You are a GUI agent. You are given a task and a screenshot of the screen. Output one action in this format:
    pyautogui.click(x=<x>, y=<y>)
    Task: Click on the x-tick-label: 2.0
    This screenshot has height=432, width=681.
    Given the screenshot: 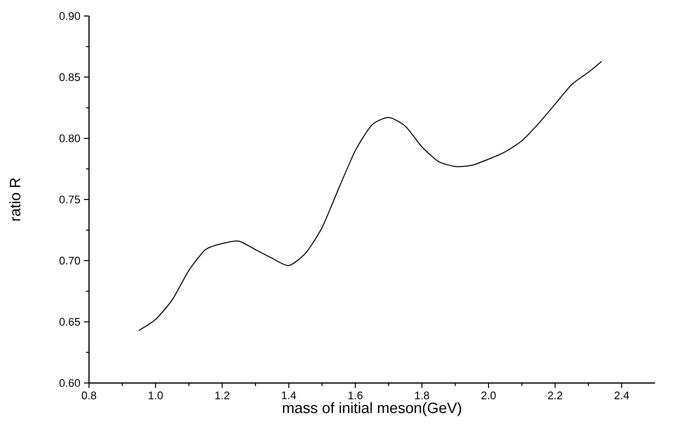 What is the action you would take?
    pyautogui.click(x=488, y=396)
    